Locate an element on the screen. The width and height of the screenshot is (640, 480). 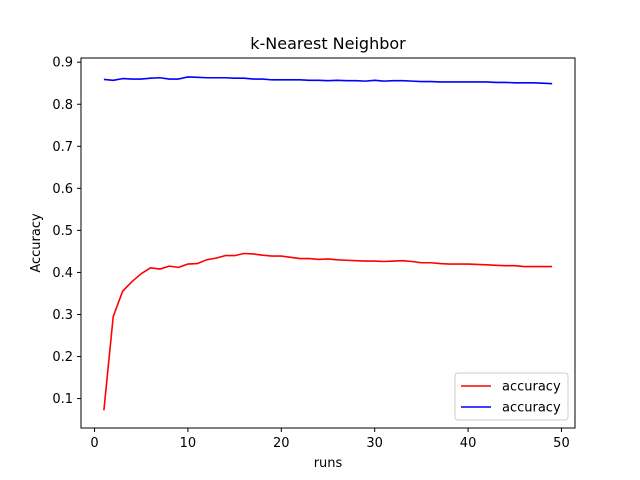
x-tick-label: 0 is located at coordinates (94, 443).